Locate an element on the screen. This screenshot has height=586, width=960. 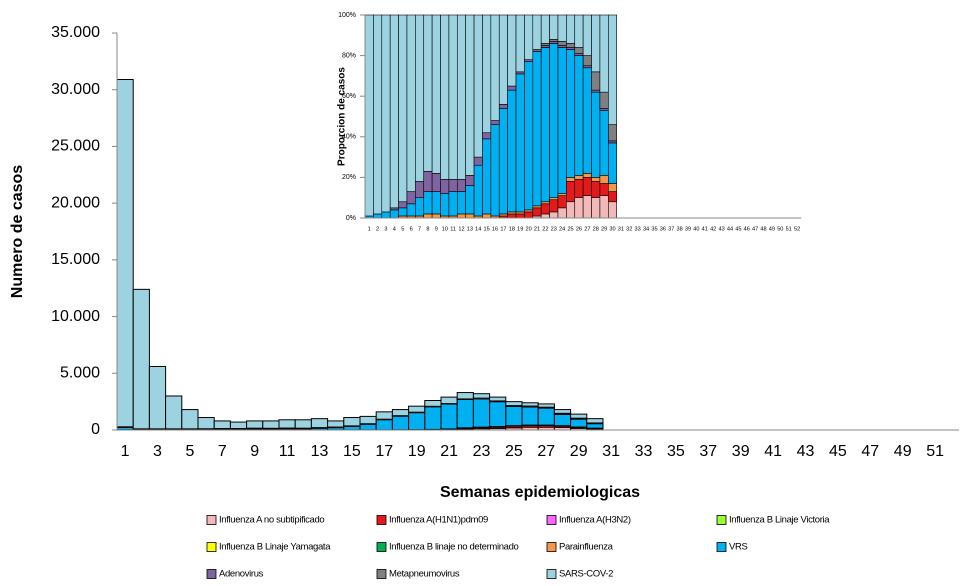
x-tick-label: 51 is located at coordinates (935, 451).